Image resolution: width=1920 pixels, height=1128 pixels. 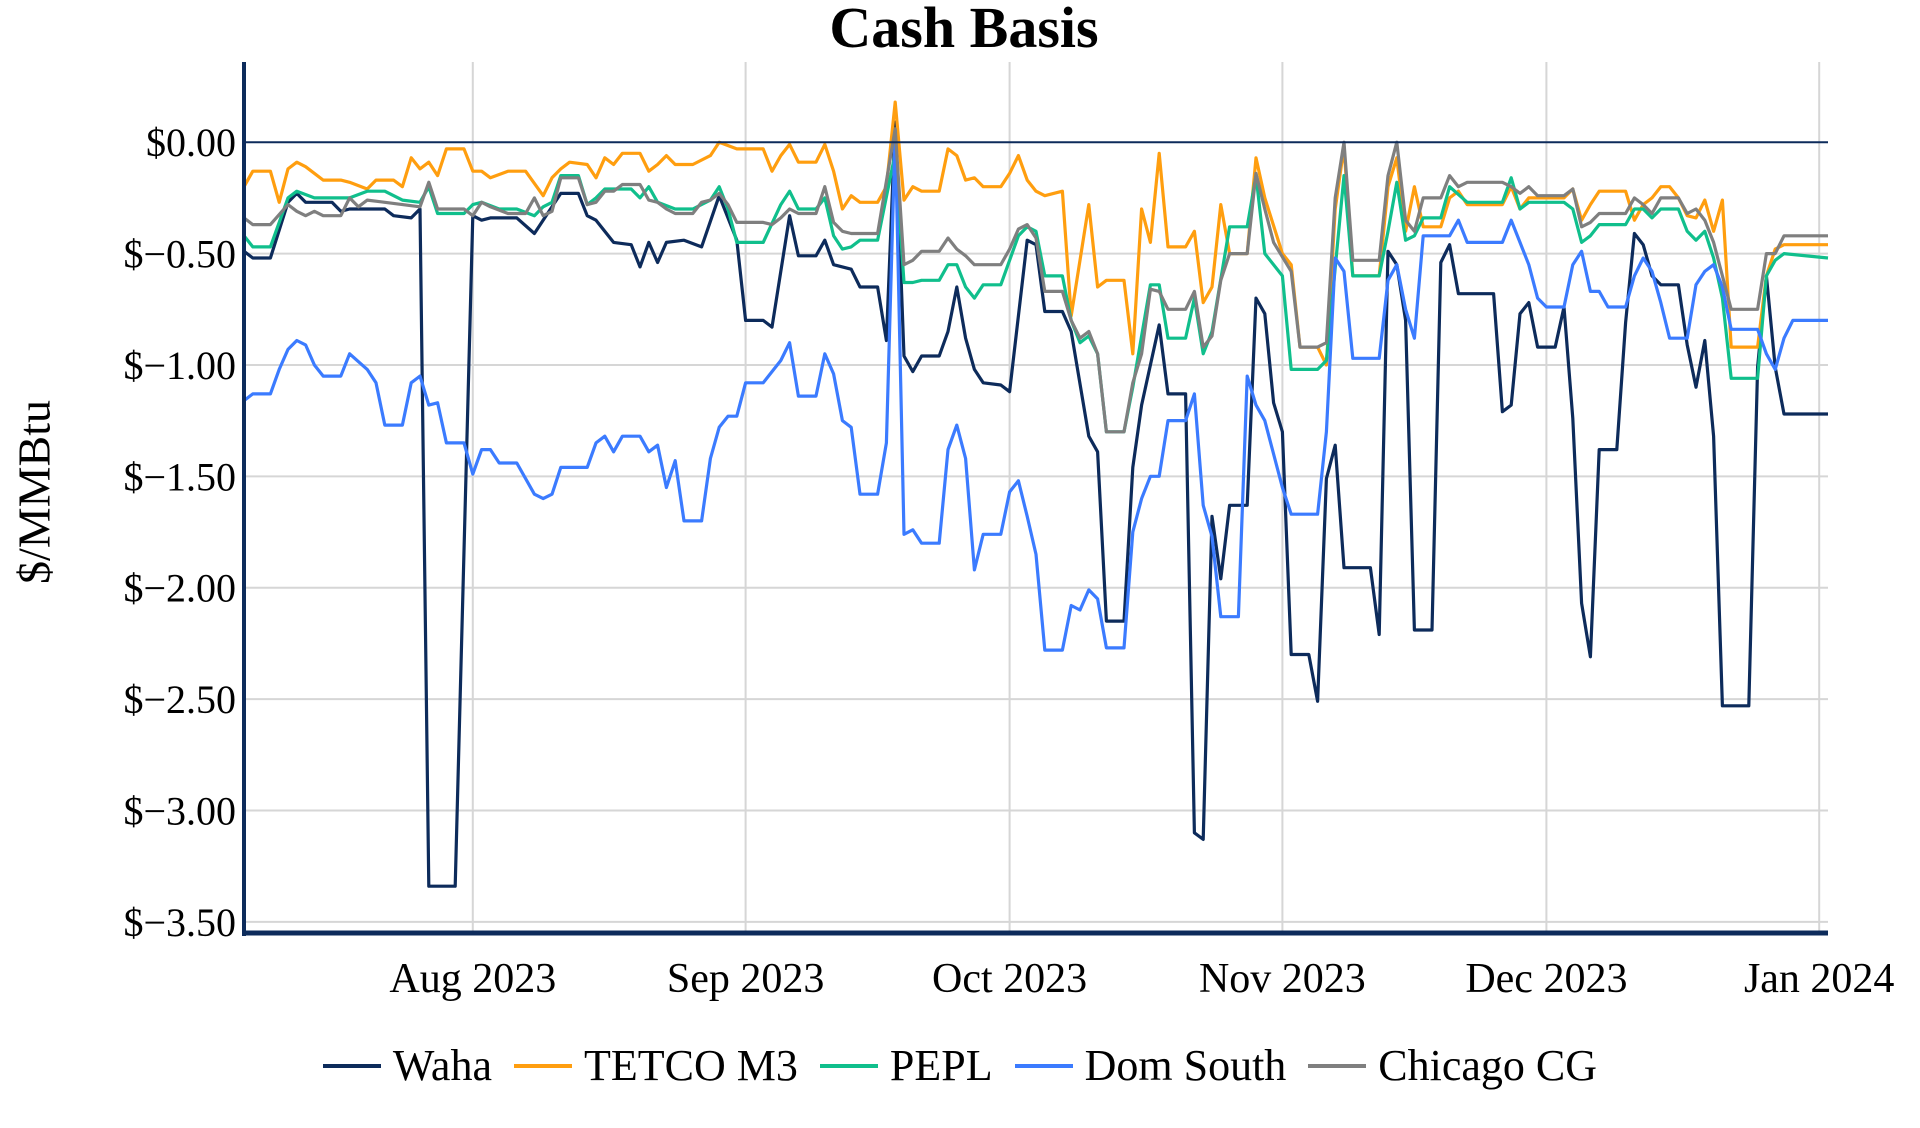 What do you see at coordinates (1282, 979) in the screenshot?
I see `x-tick-label: Nov 2023` at bounding box center [1282, 979].